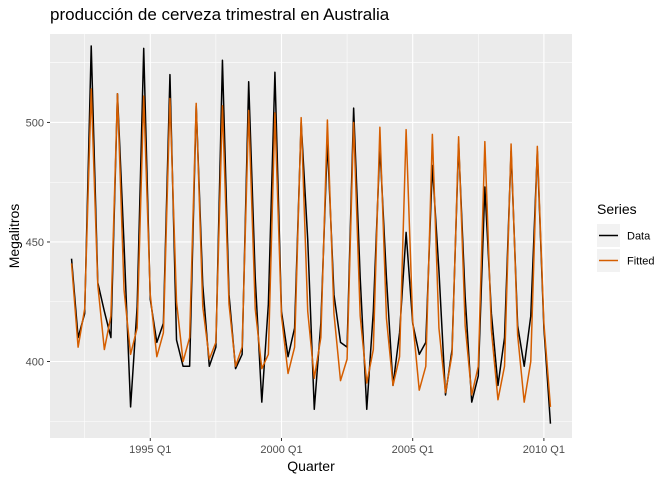 This screenshot has width=672, height=480. I want to click on legend-title: Series, so click(617, 209).